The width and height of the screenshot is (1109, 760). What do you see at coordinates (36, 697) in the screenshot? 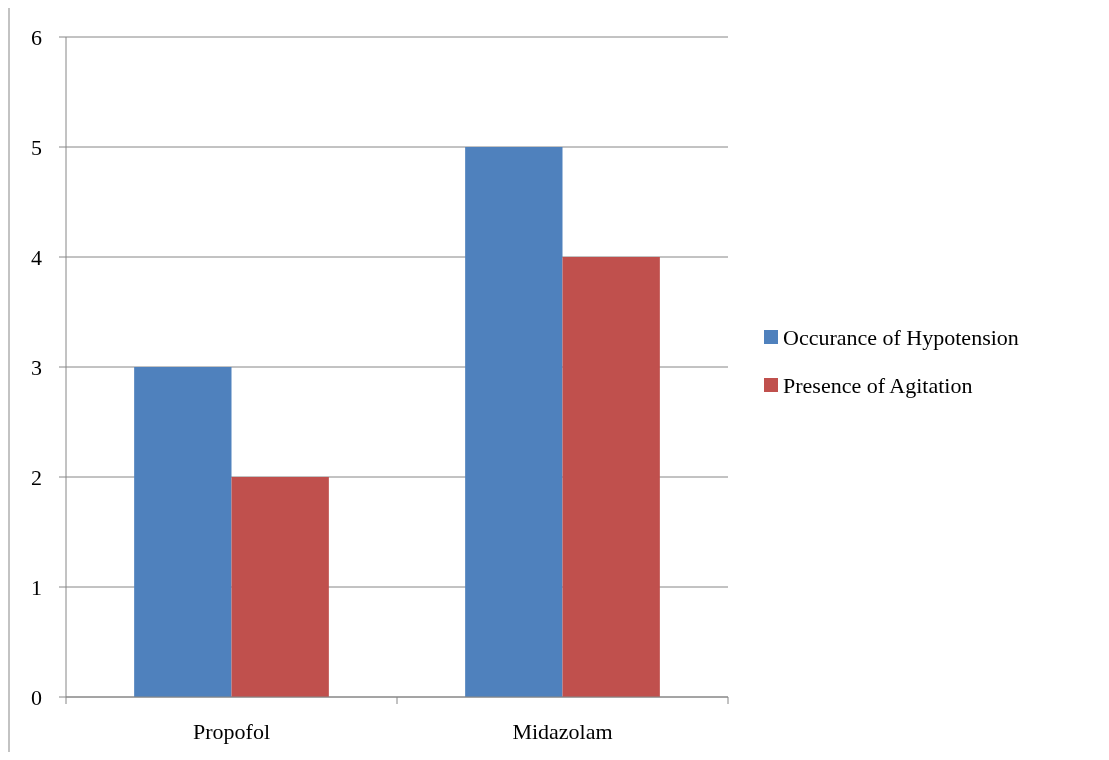
I see `y-tick-label: 0` at bounding box center [36, 697].